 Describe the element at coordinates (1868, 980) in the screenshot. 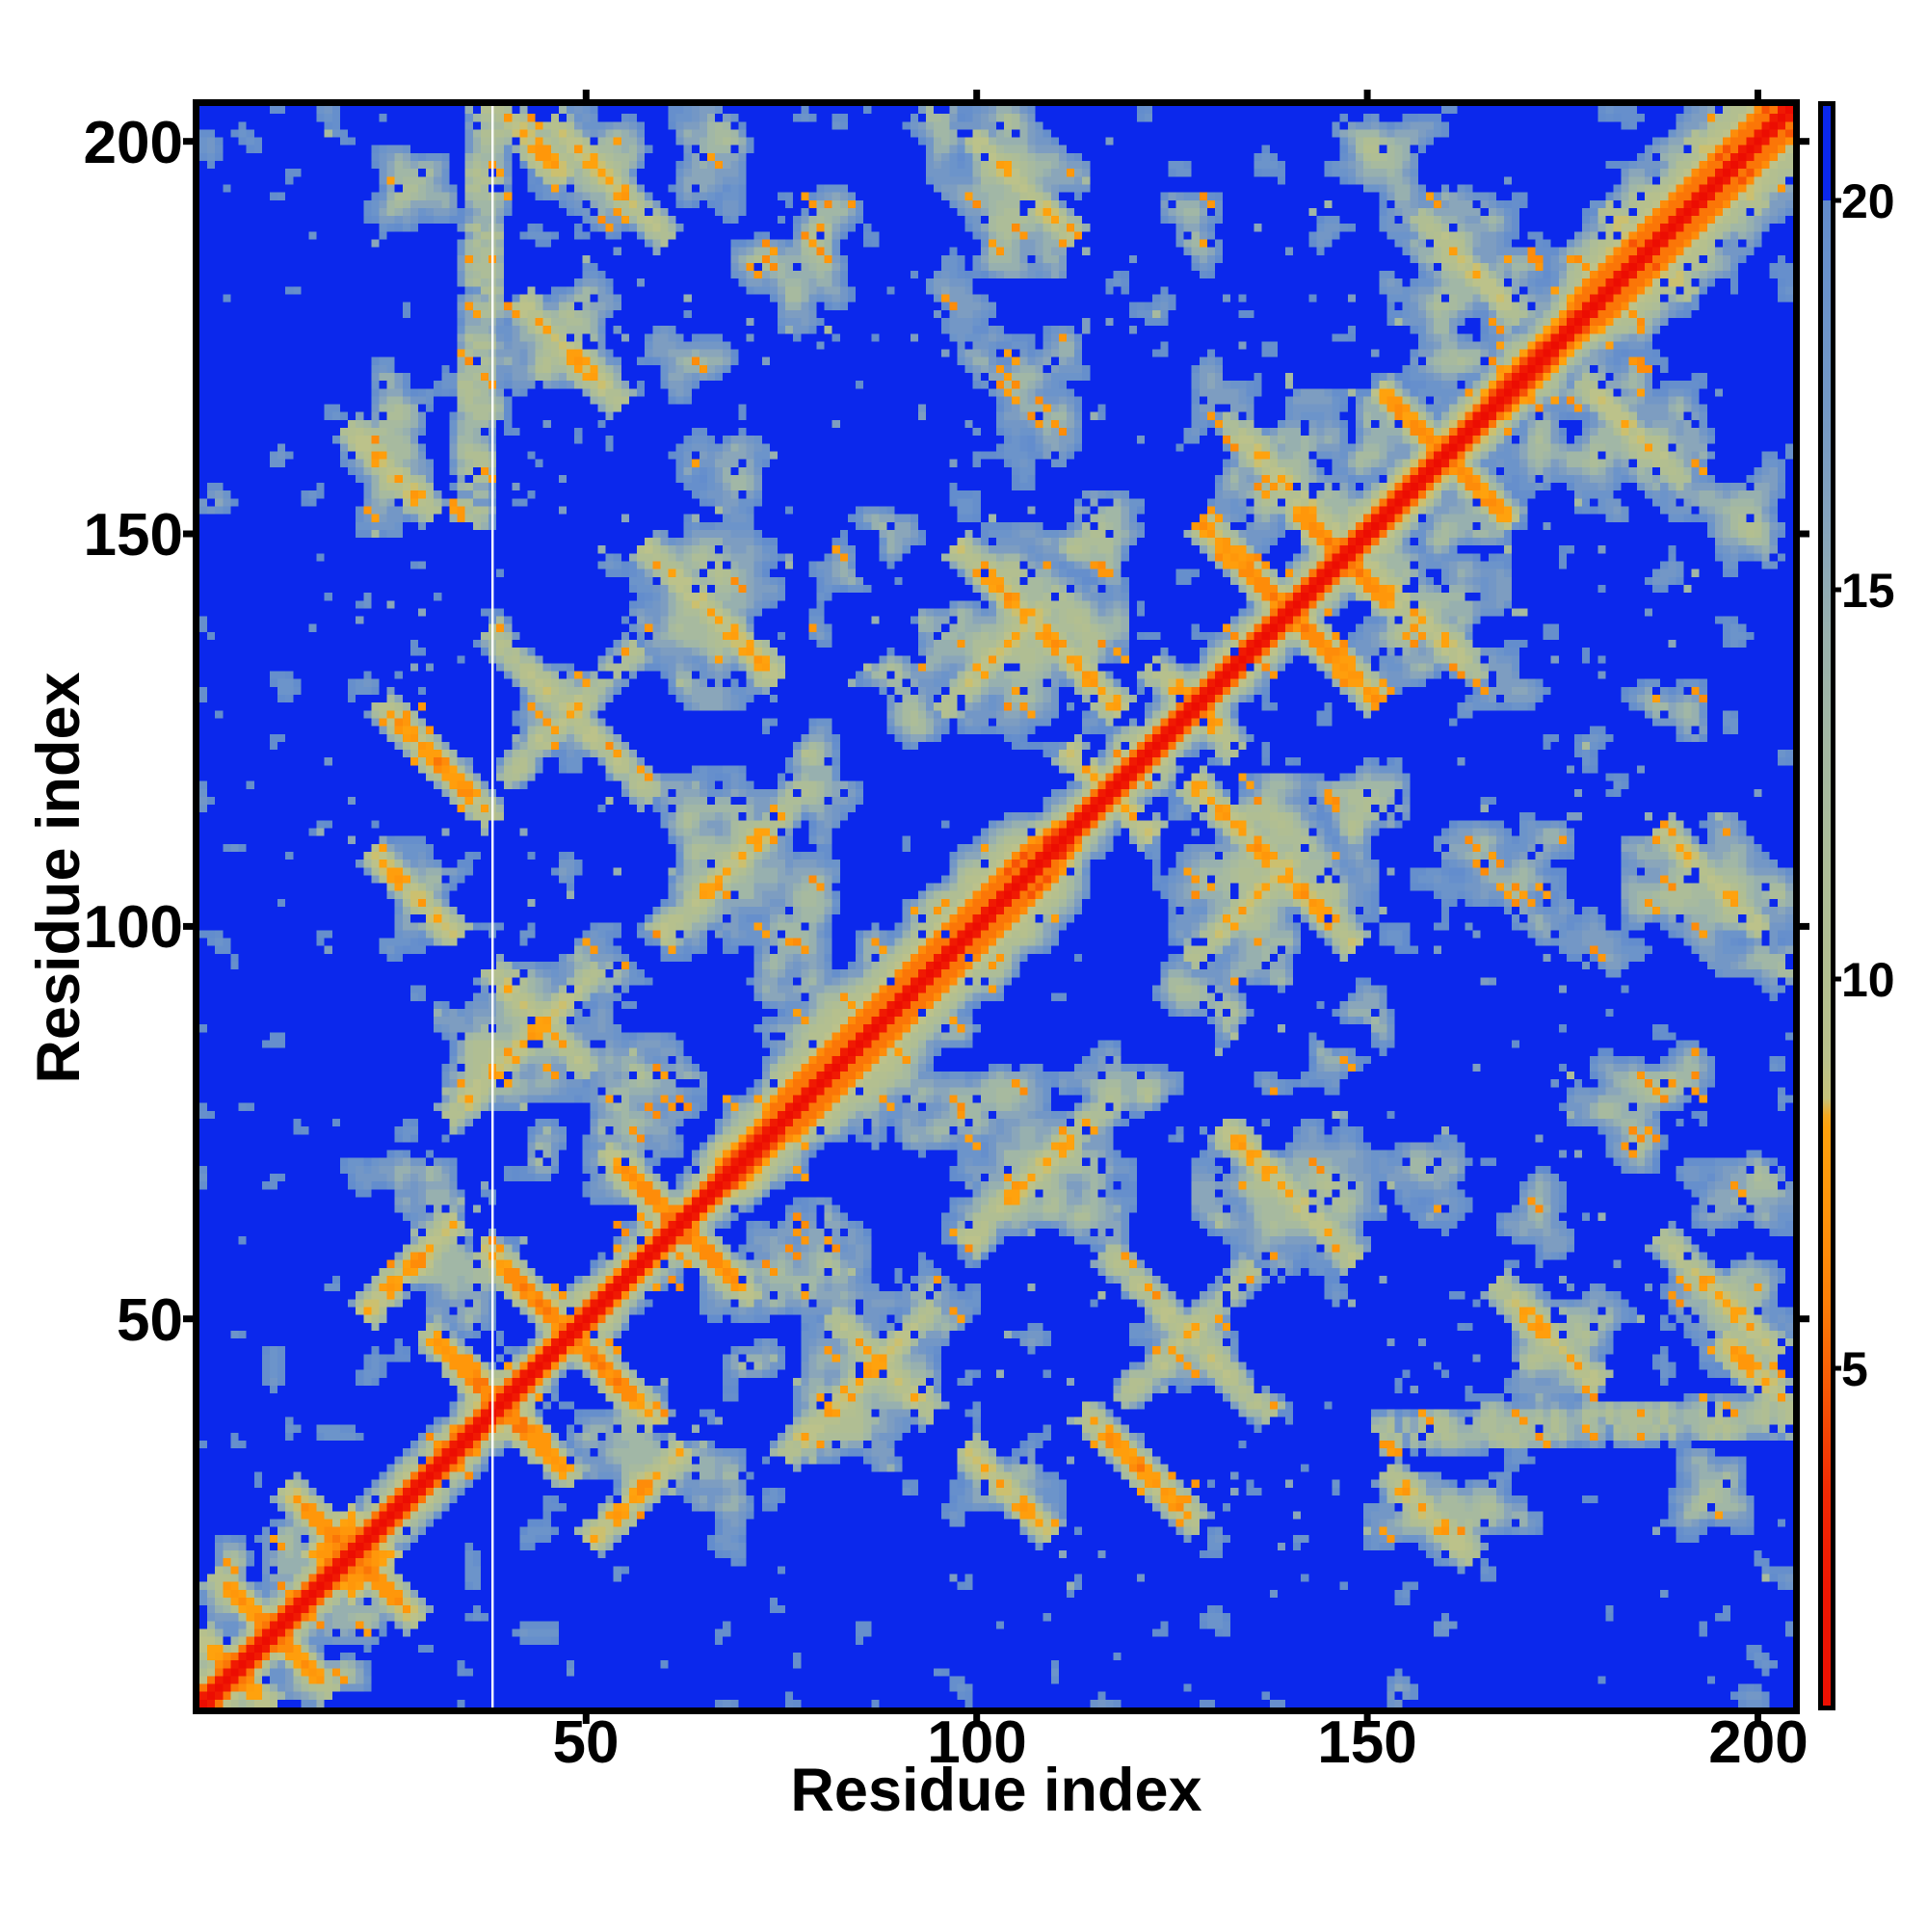

I see `svg-text: 10` at that location.